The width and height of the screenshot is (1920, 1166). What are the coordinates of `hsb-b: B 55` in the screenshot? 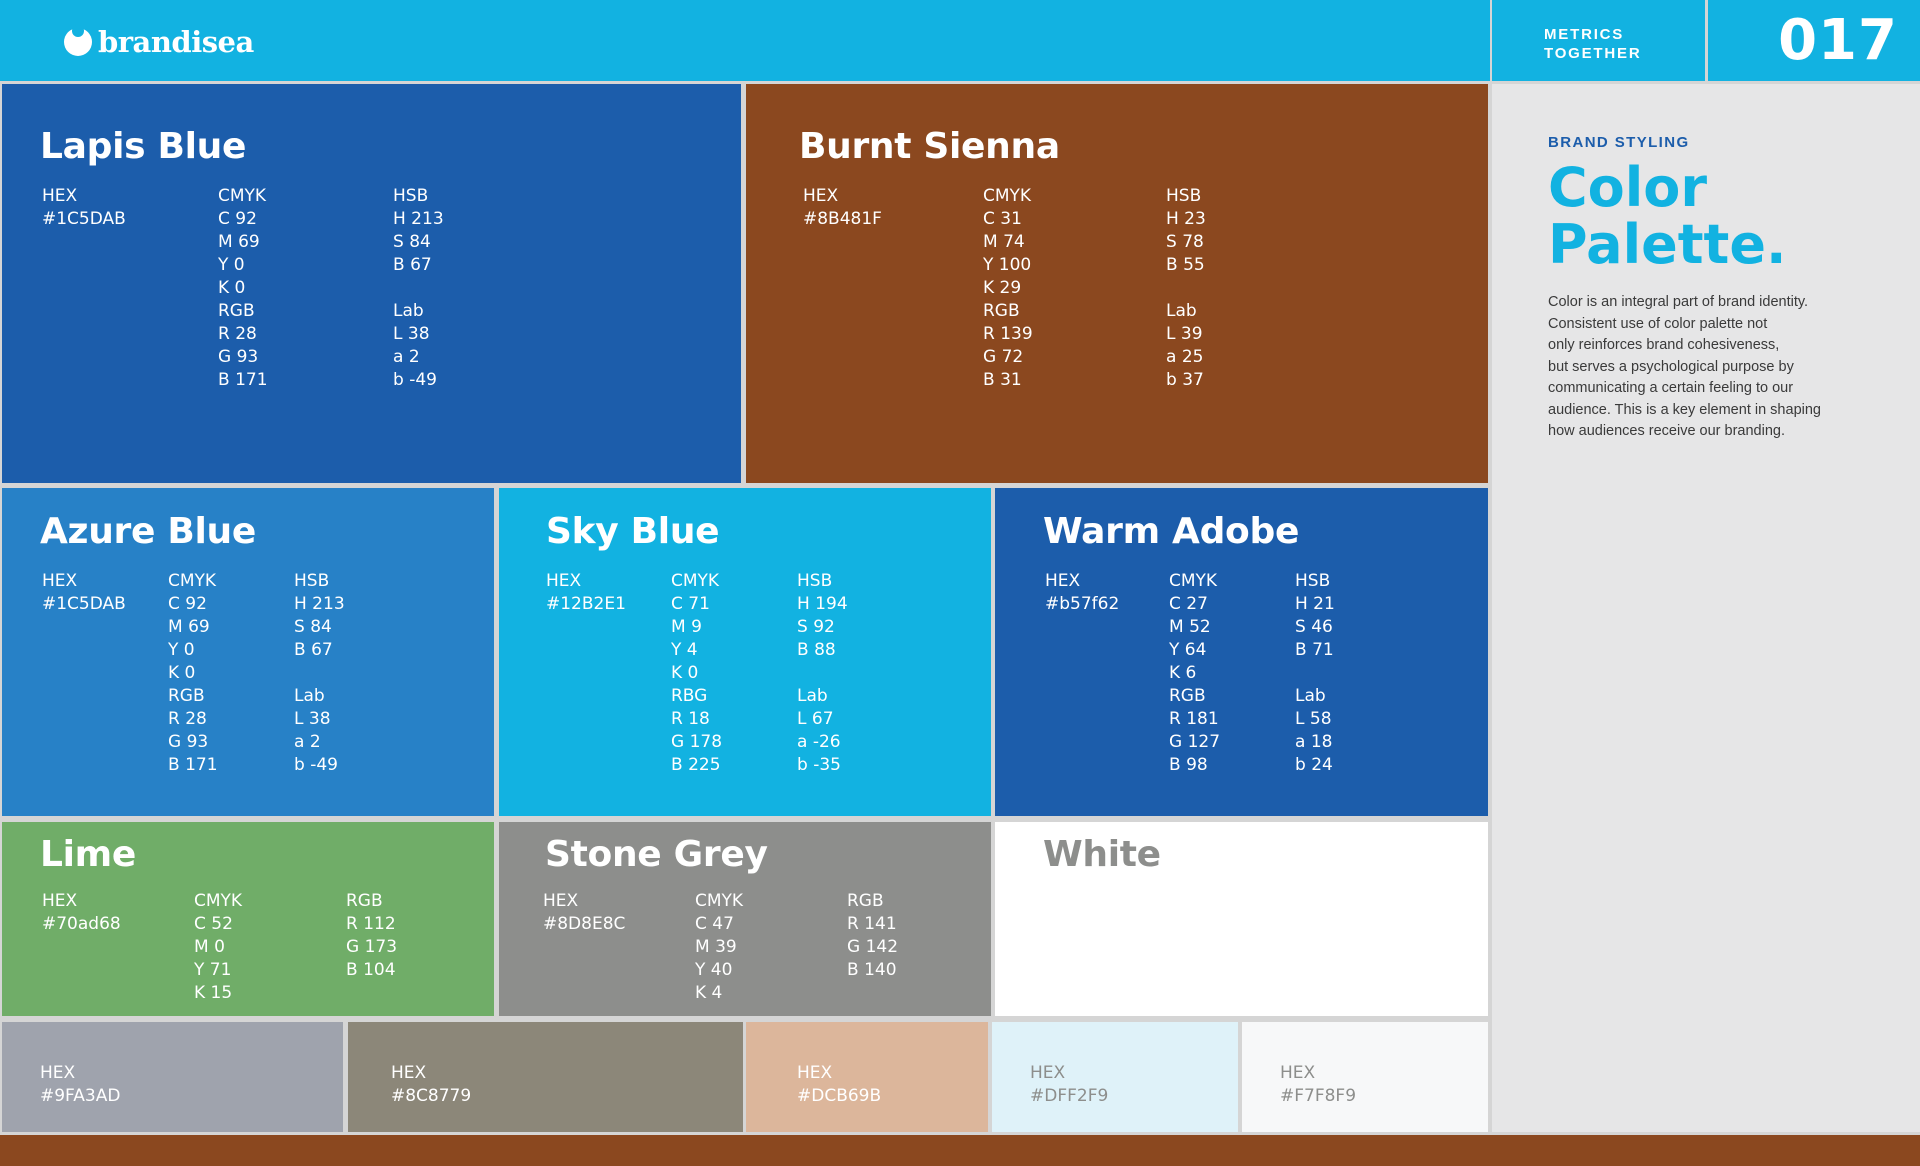 It's located at (1185, 265).